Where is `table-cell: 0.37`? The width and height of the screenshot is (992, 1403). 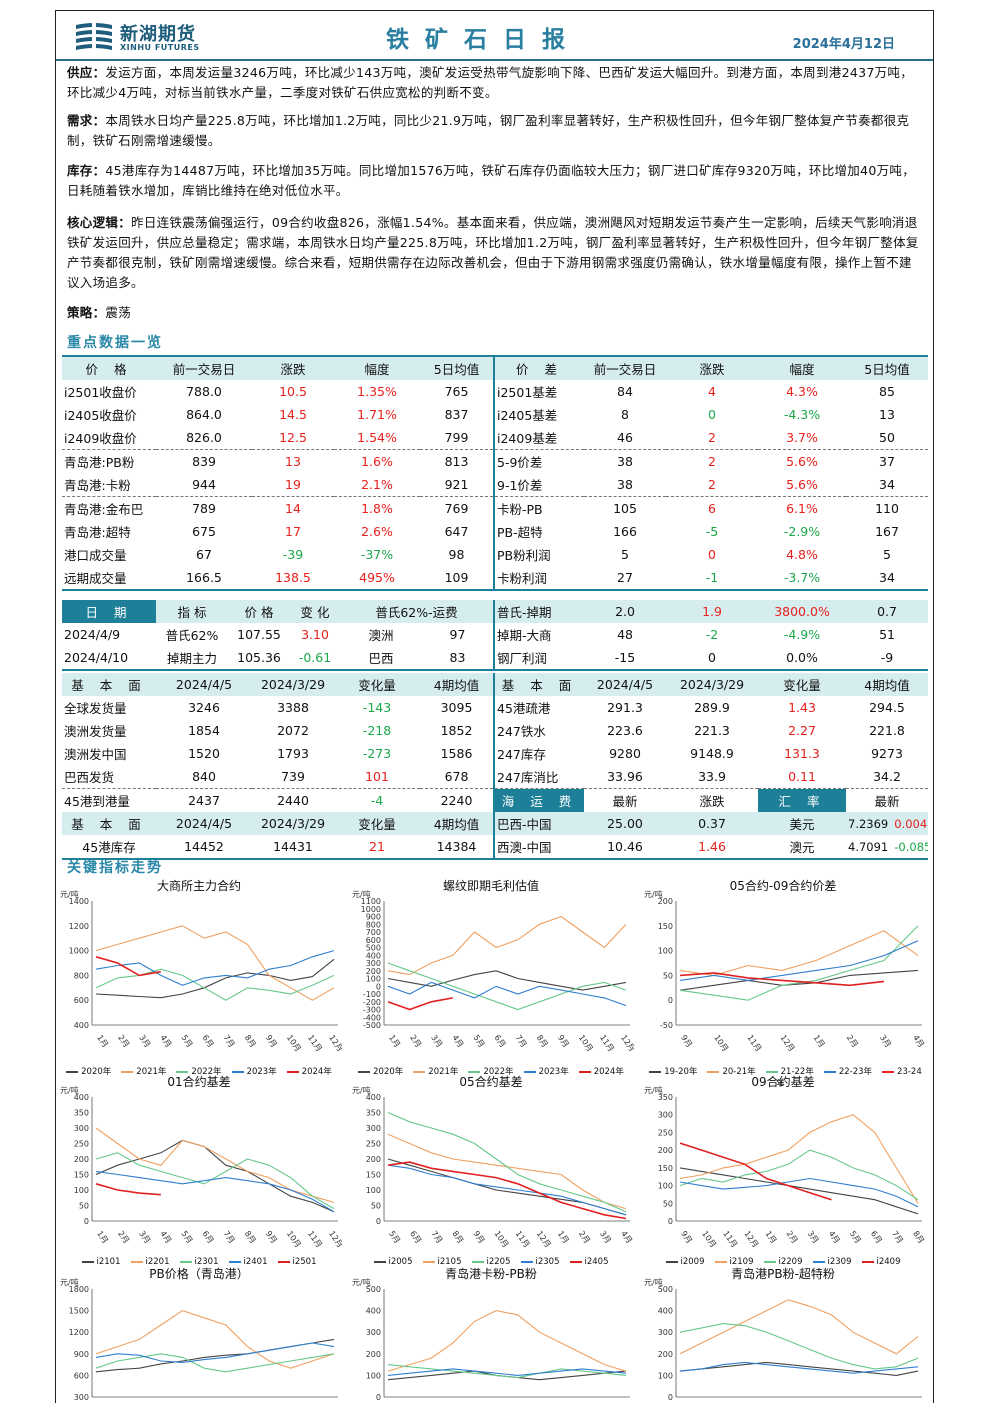
table-cell: 0.37 is located at coordinates (712, 823).